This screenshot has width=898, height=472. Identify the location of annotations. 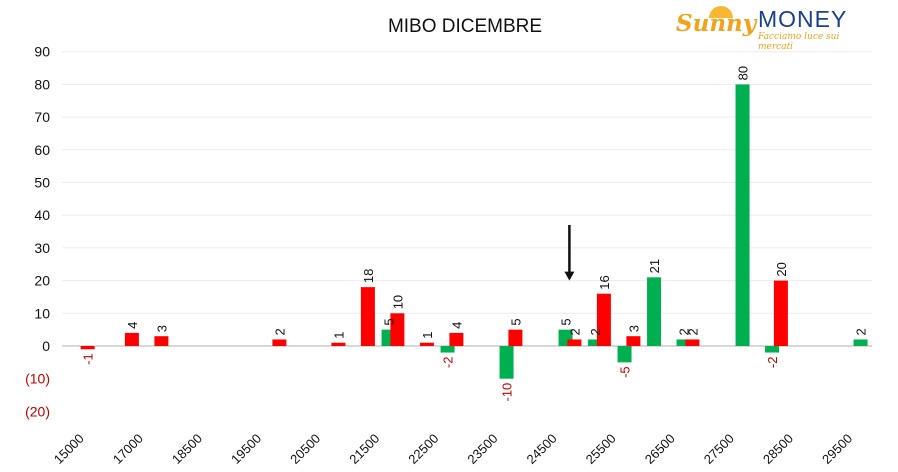
(569, 253).